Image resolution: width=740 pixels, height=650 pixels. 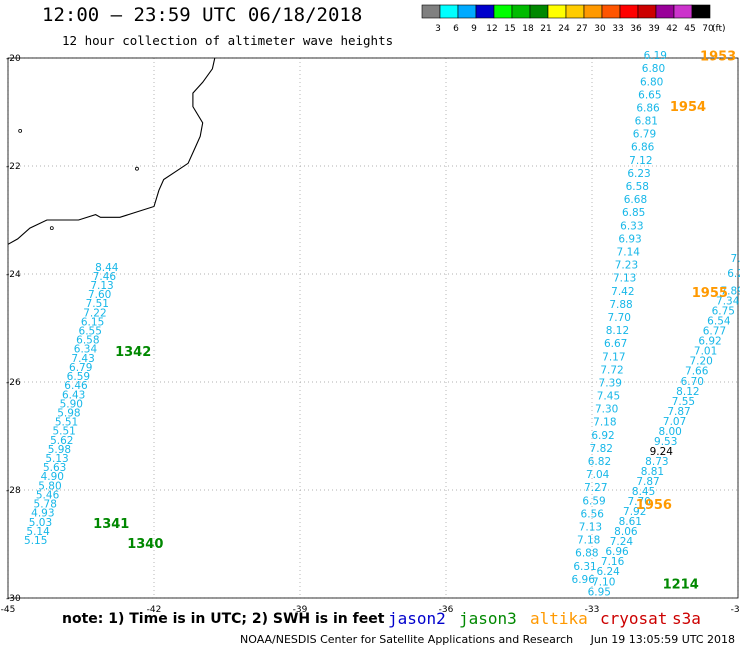 What do you see at coordinates (49, 486) in the screenshot?
I see `wave-height-value: 5.80` at bounding box center [49, 486].